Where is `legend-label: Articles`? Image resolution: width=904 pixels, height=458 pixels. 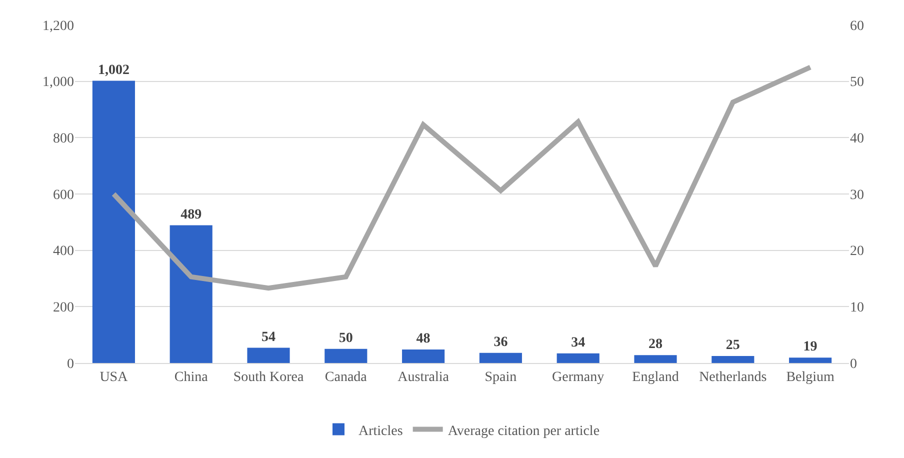
legend-label: Articles is located at coordinates (380, 431).